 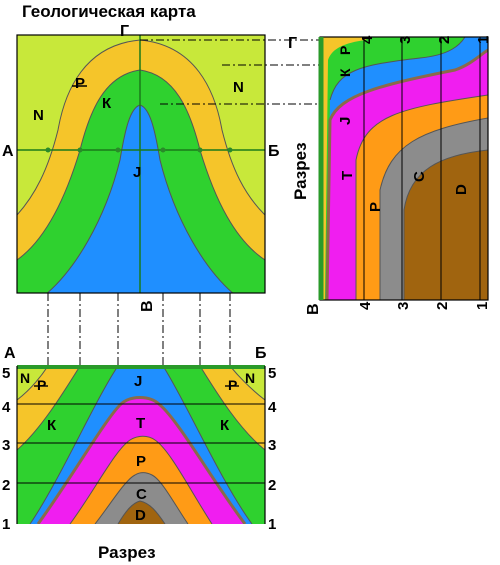 I want to click on hsec-right-scale-2: 2, so click(x=272, y=485).